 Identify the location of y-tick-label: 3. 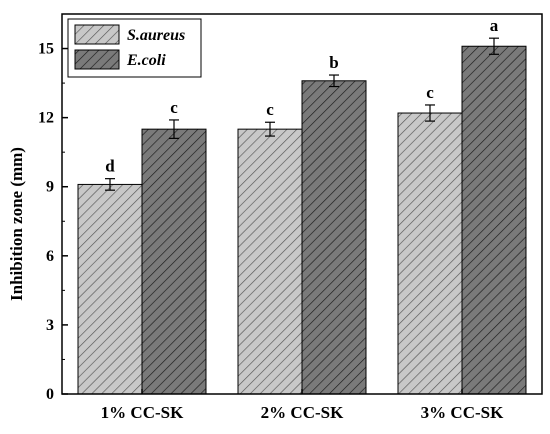
(50, 325).